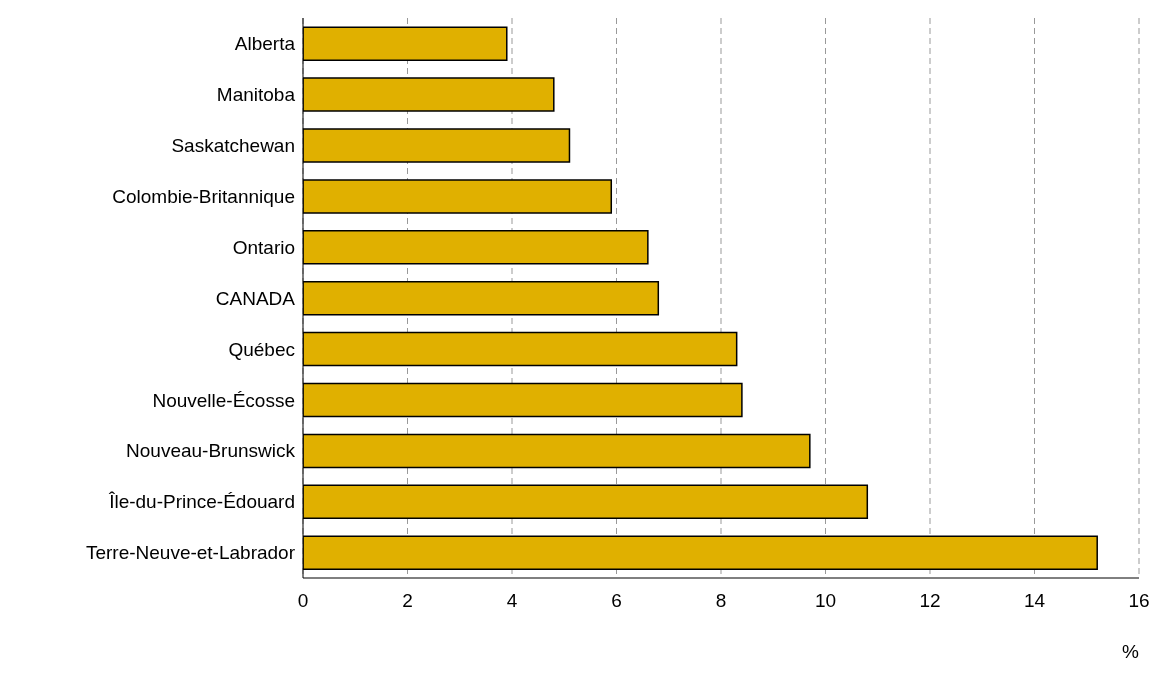 Image resolution: width=1167 pixels, height=675 pixels. What do you see at coordinates (1139, 601) in the screenshot?
I see `x-tick-label: 16` at bounding box center [1139, 601].